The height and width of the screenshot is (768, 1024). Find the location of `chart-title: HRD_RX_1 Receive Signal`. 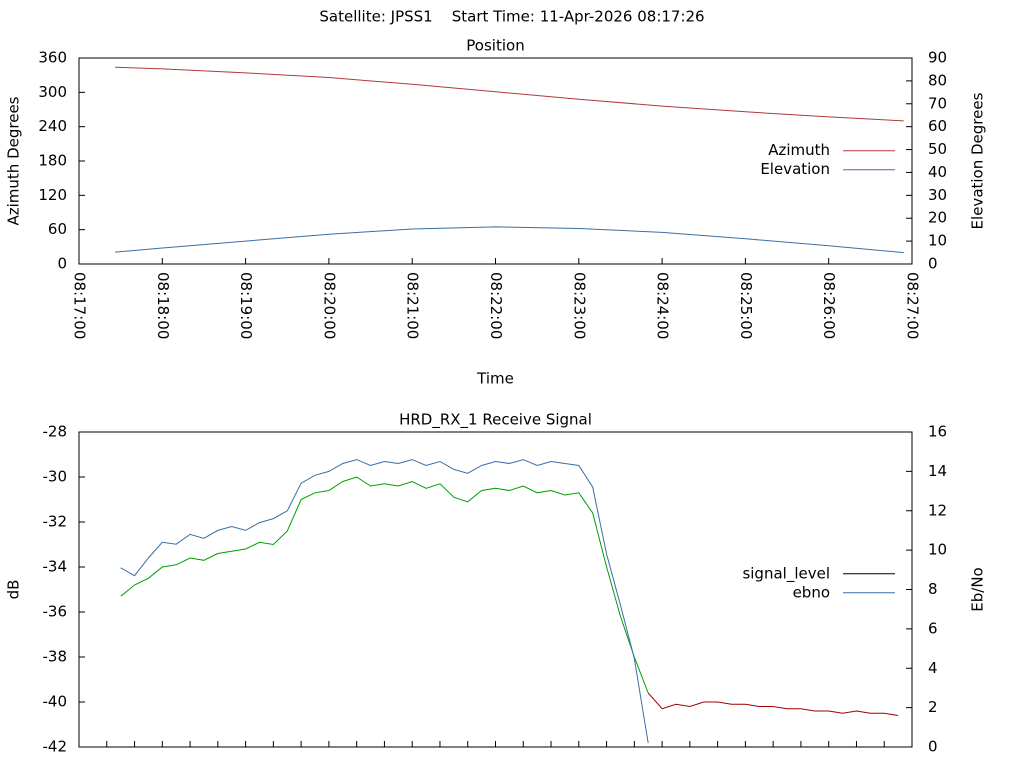

chart-title: HRD_RX_1 Receive Signal is located at coordinates (495, 420).